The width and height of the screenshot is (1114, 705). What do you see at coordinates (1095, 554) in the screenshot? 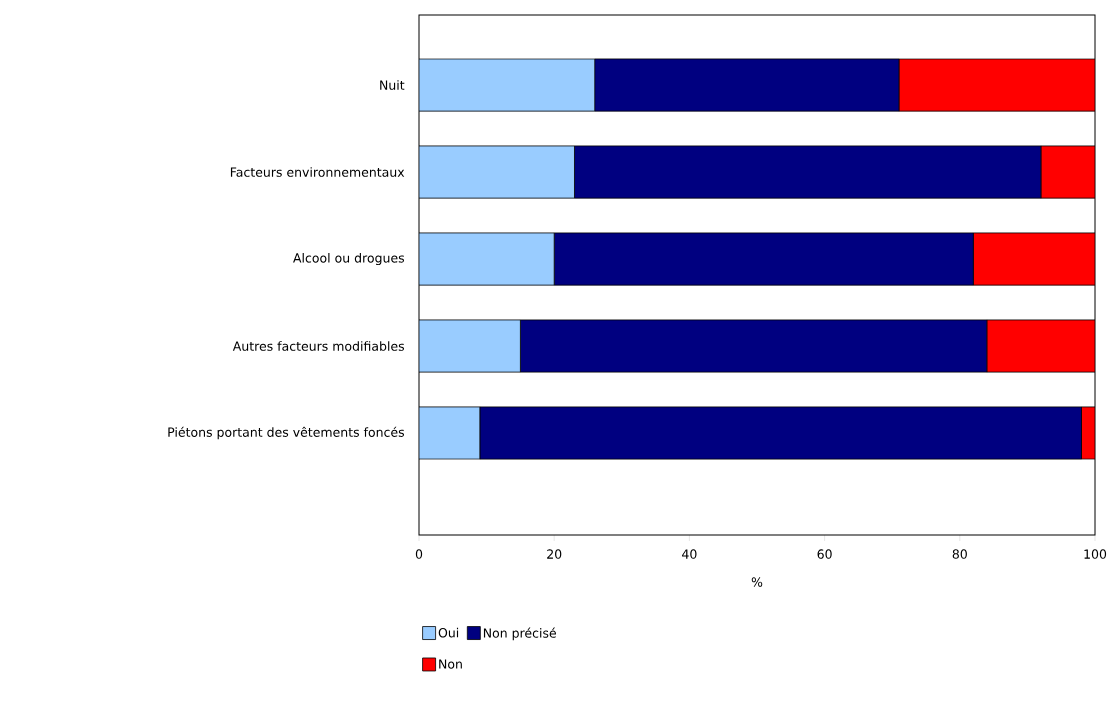
I see `x-tick-label: 100` at bounding box center [1095, 554].